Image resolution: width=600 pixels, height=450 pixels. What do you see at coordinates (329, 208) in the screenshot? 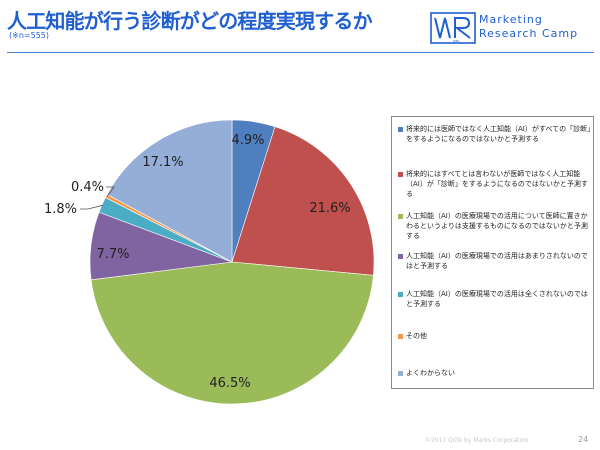
I see `data-label: 21.6%` at bounding box center [329, 208].